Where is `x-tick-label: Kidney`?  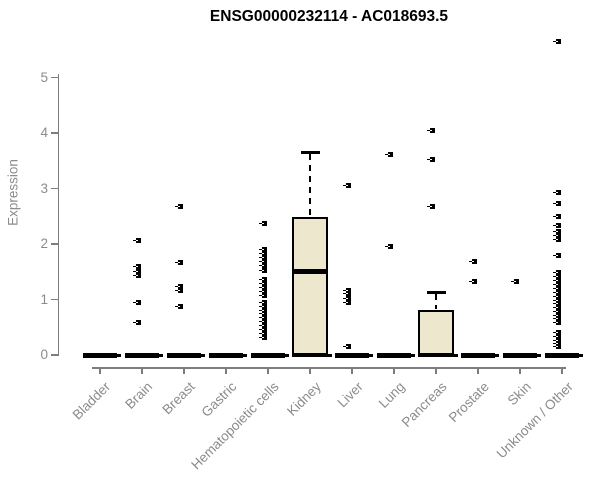
x-tick-label: Kidney is located at coordinates (303, 399).